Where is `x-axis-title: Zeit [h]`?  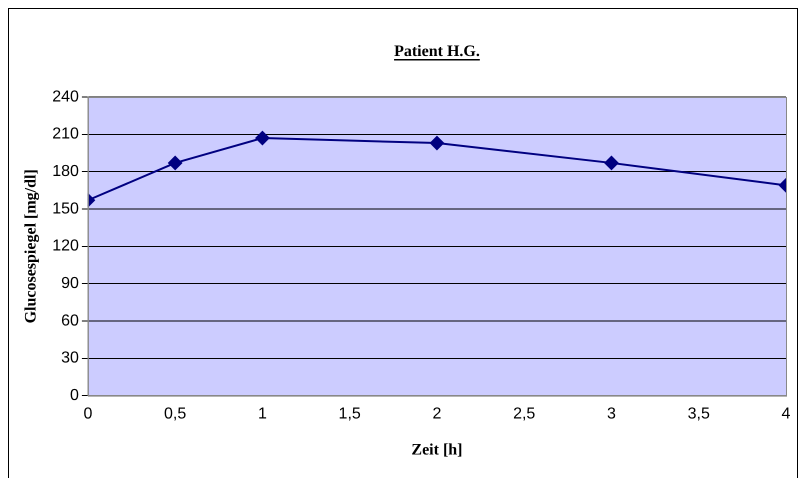
x-axis-title: Zeit [h] is located at coordinates (436, 450).